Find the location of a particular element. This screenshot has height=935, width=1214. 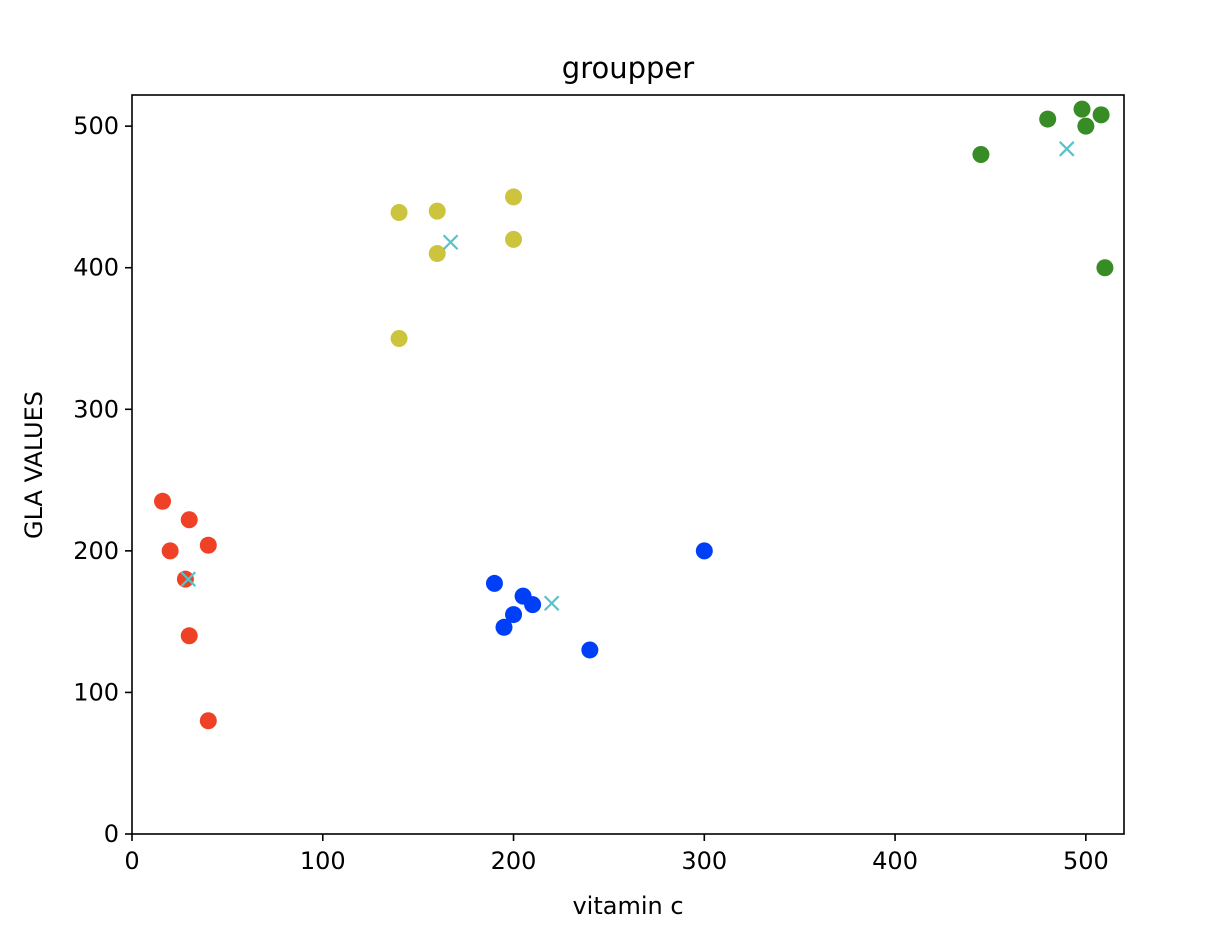

y-tick-label: 400 is located at coordinates (96, 268).